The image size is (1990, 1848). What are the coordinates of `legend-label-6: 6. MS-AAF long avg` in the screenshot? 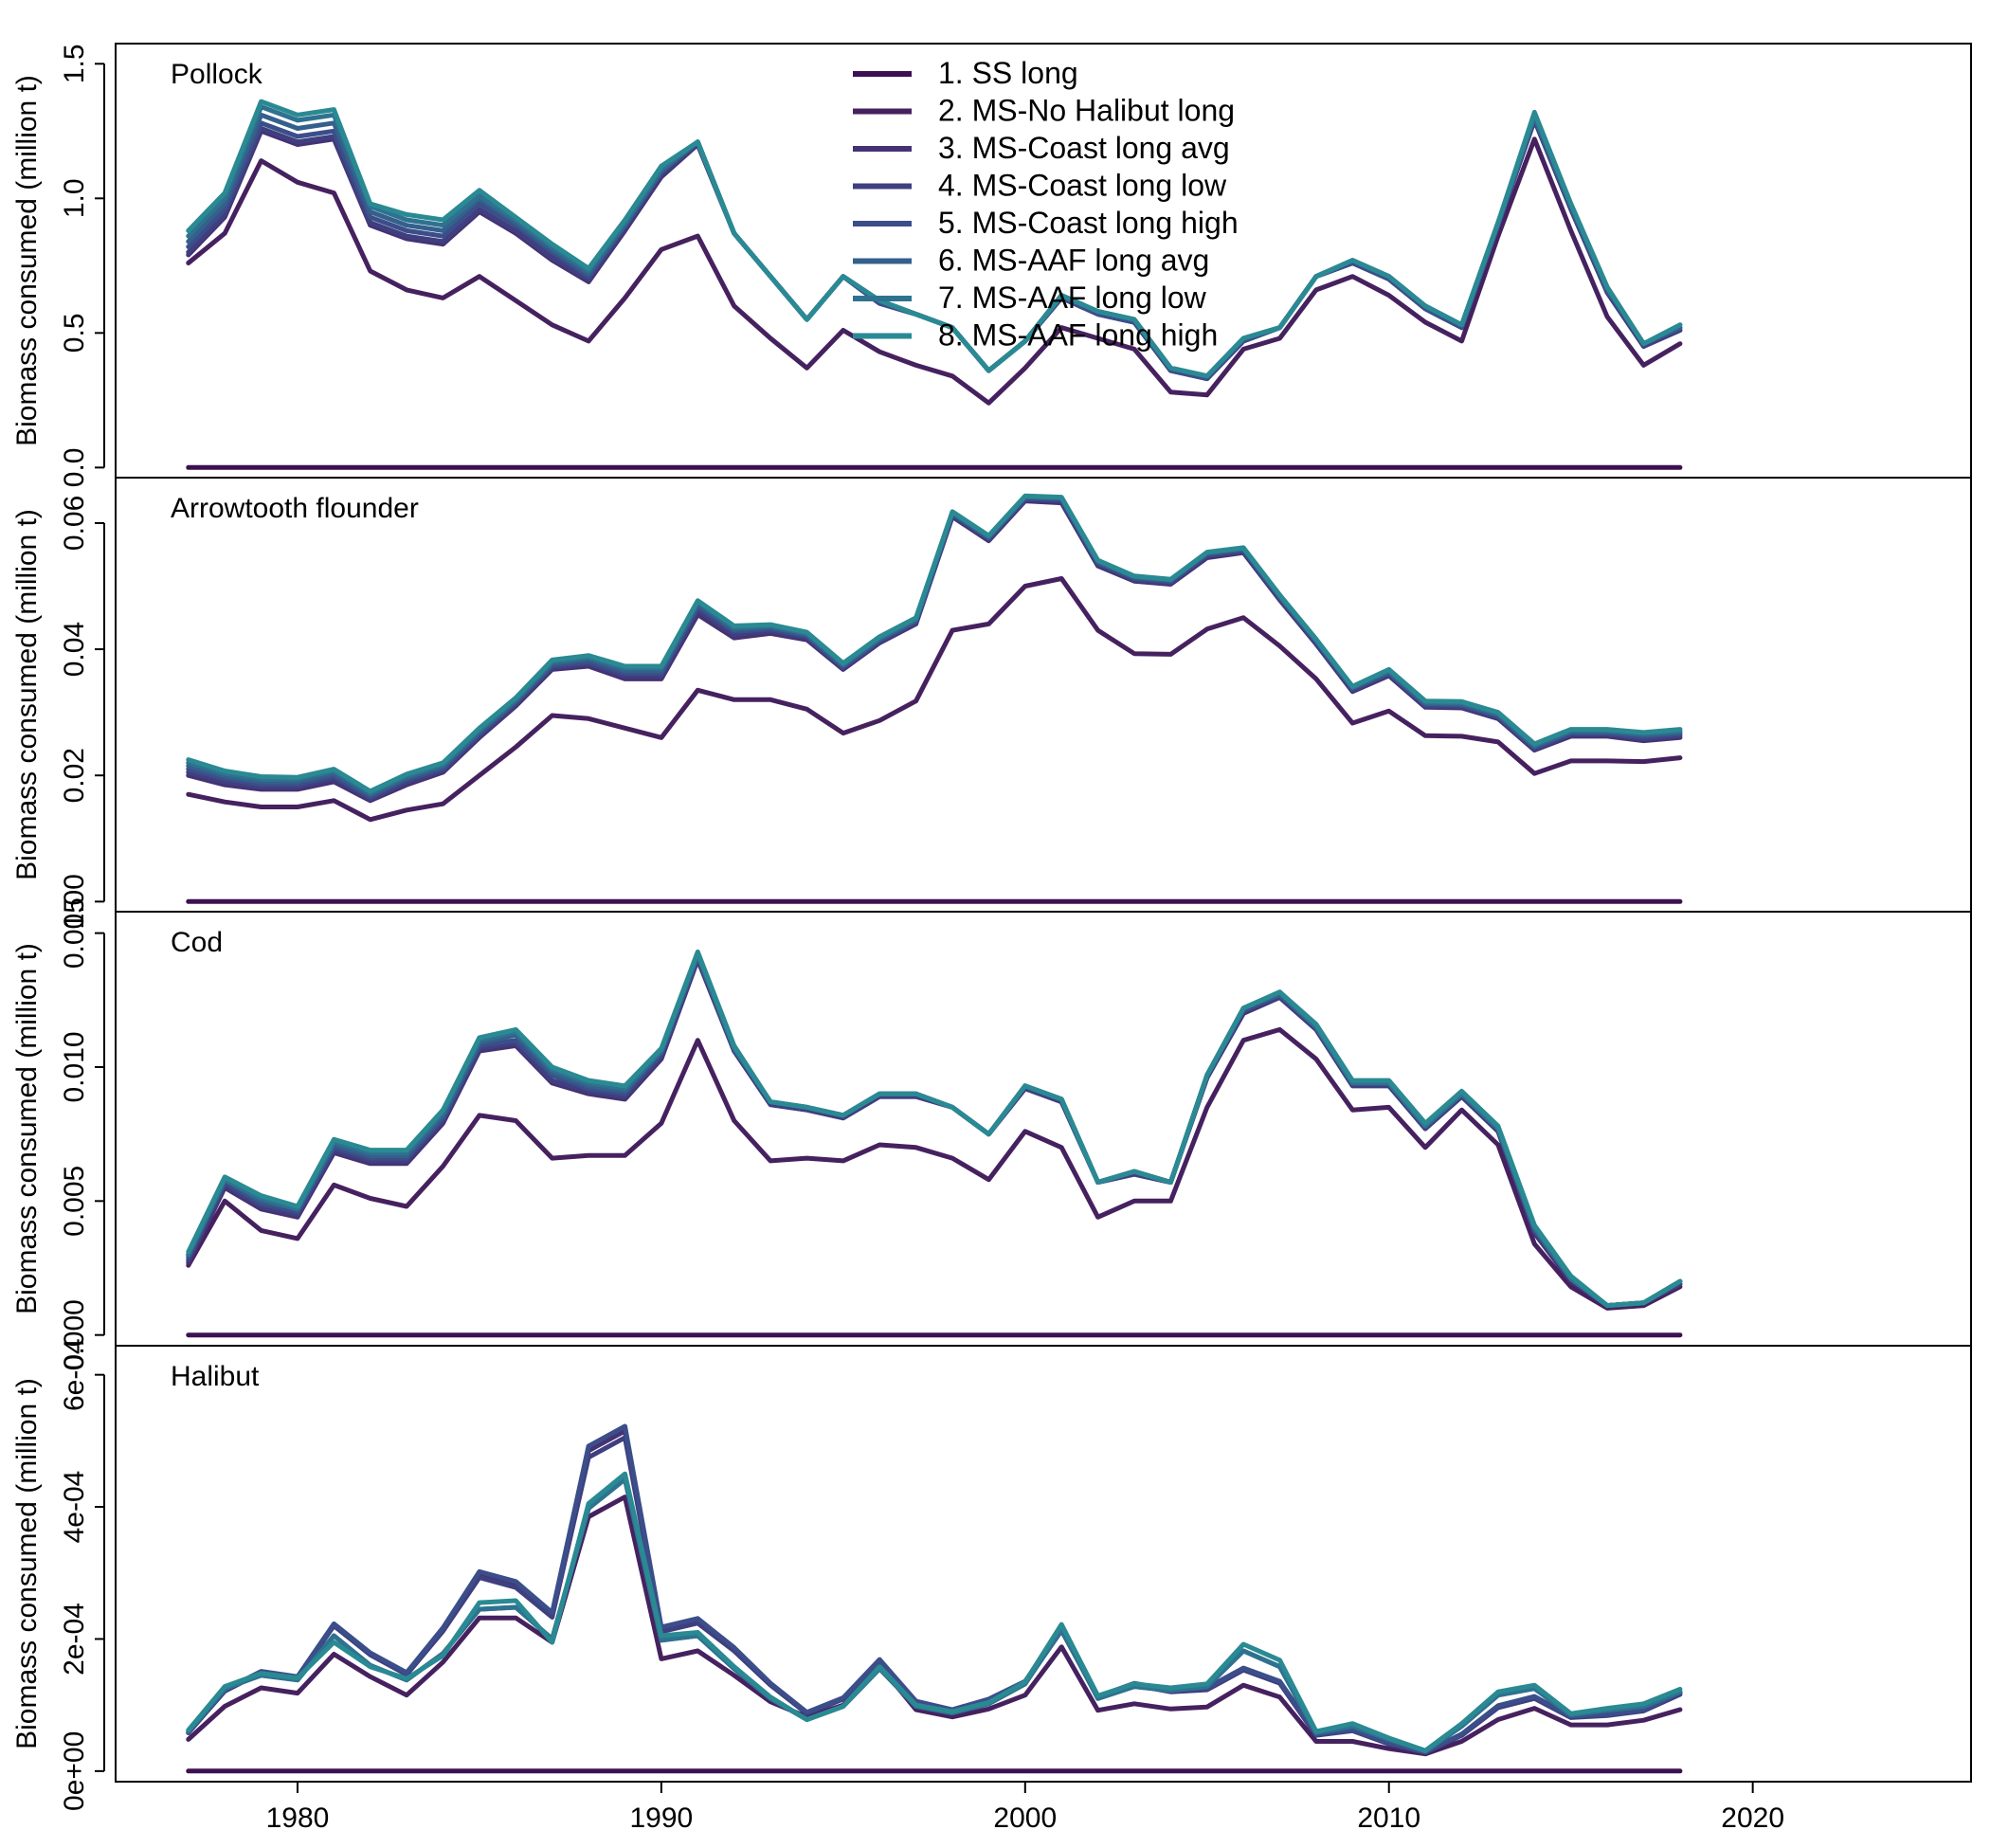 It's located at (1073, 261).